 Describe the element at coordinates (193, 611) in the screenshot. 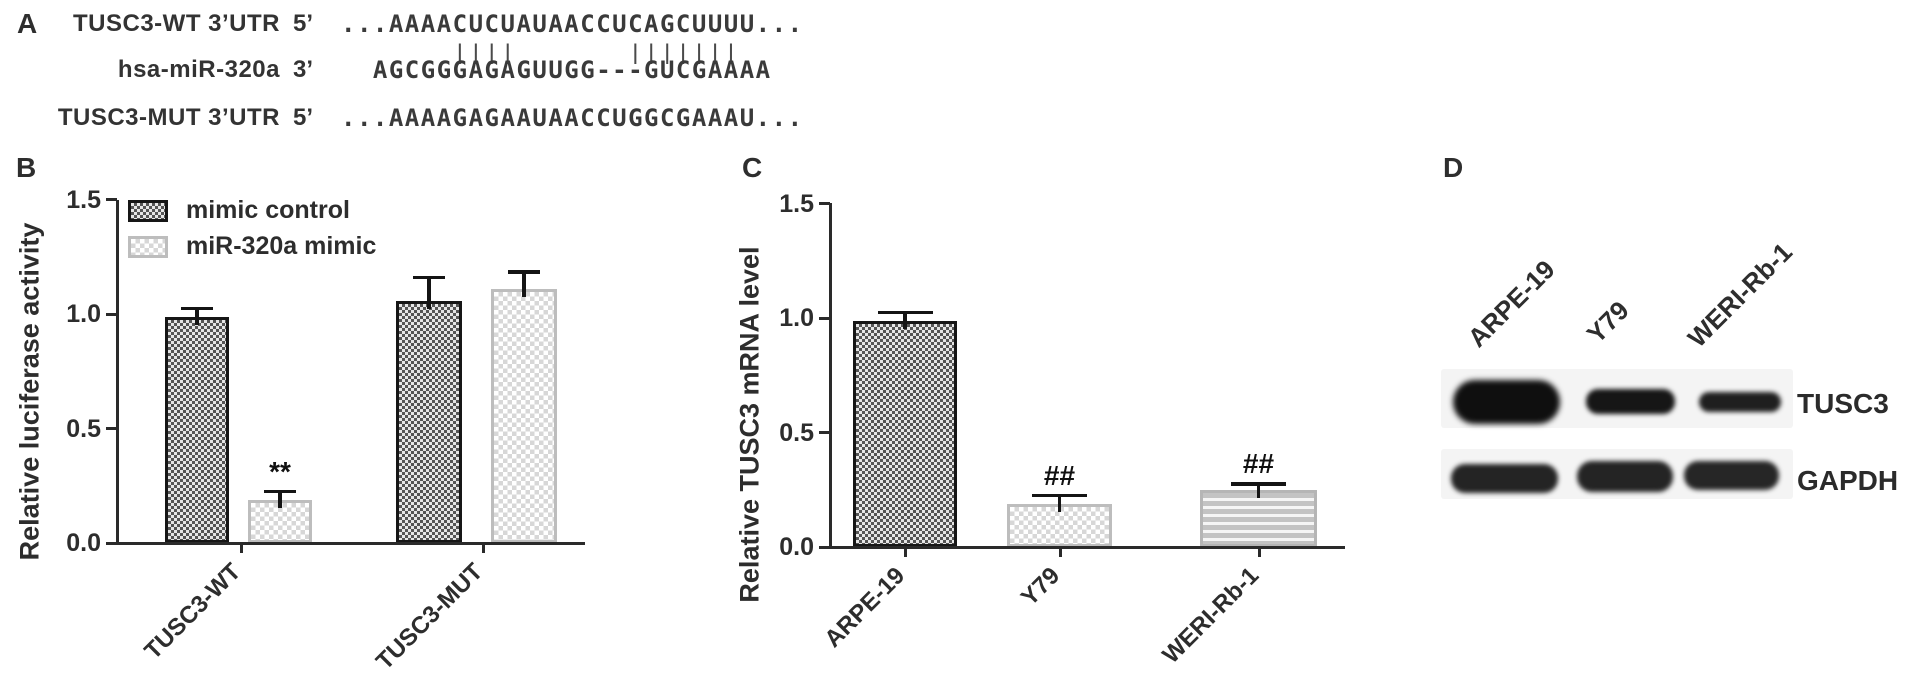

I see `x-category-label: TUSC3-WT` at that location.